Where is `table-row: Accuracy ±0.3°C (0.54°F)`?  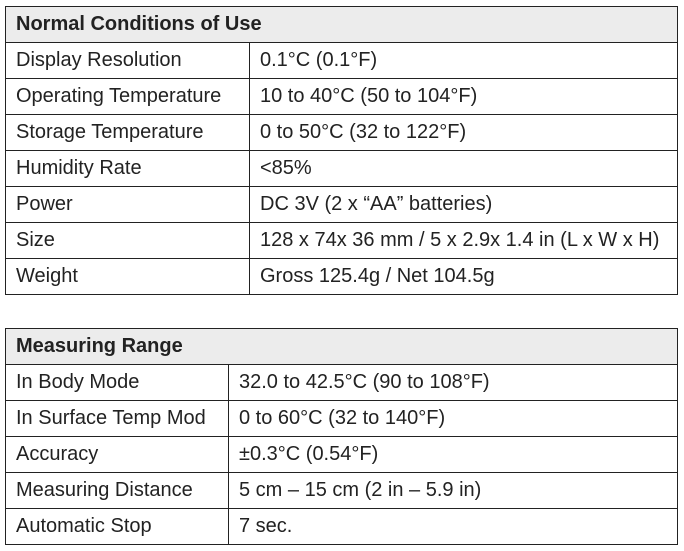 table-row: Accuracy ±0.3°C (0.54°F) is located at coordinates (341, 454).